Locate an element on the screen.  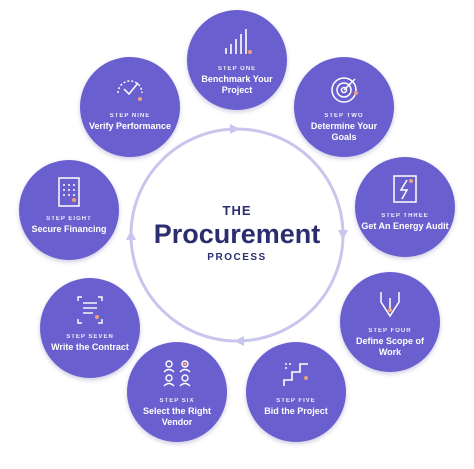
step-eight-number: STEP EIGHT is located at coordinates (69, 219).